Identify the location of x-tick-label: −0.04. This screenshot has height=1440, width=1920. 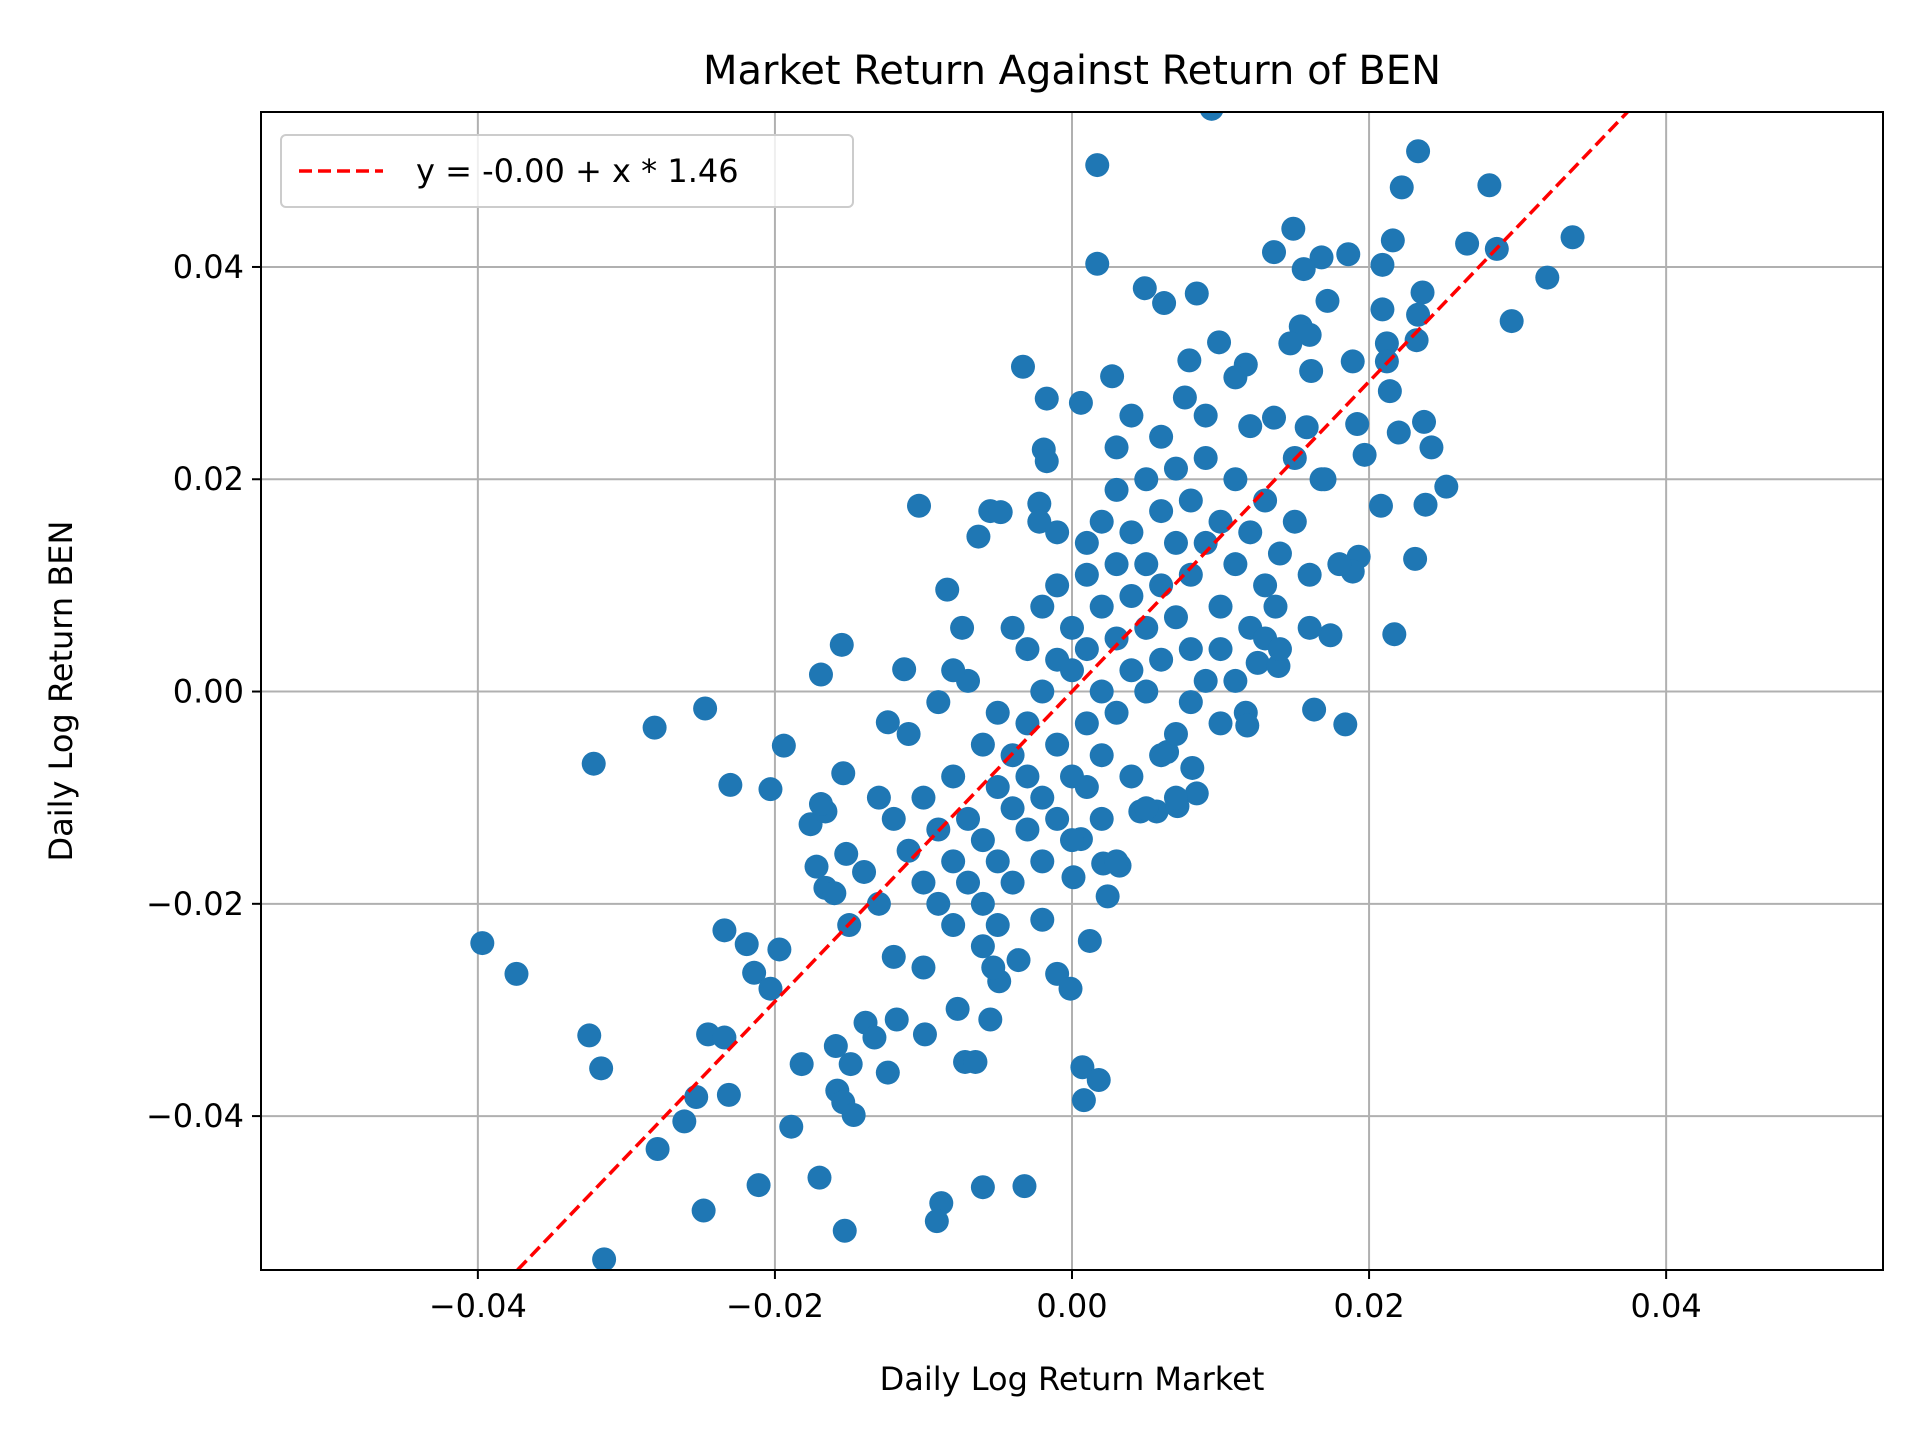
(478, 1306).